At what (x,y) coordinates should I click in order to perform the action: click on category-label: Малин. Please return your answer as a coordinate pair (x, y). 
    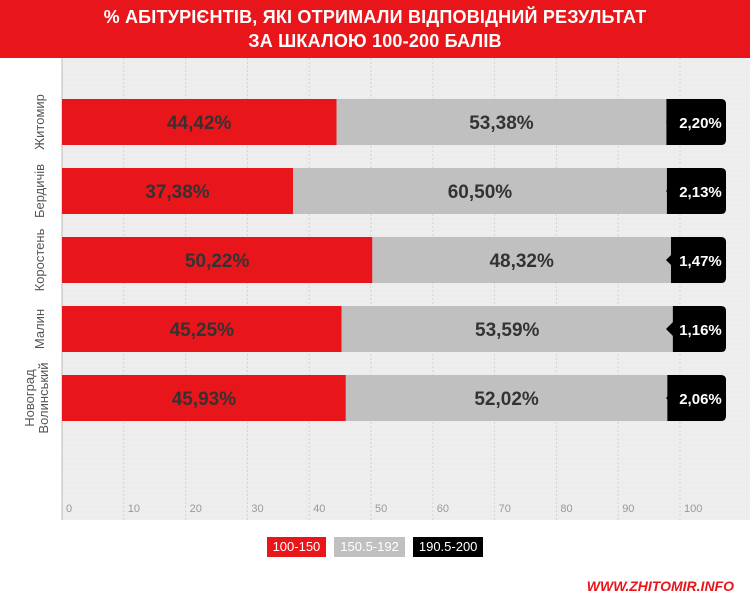
    Looking at the image, I should click on (39, 329).